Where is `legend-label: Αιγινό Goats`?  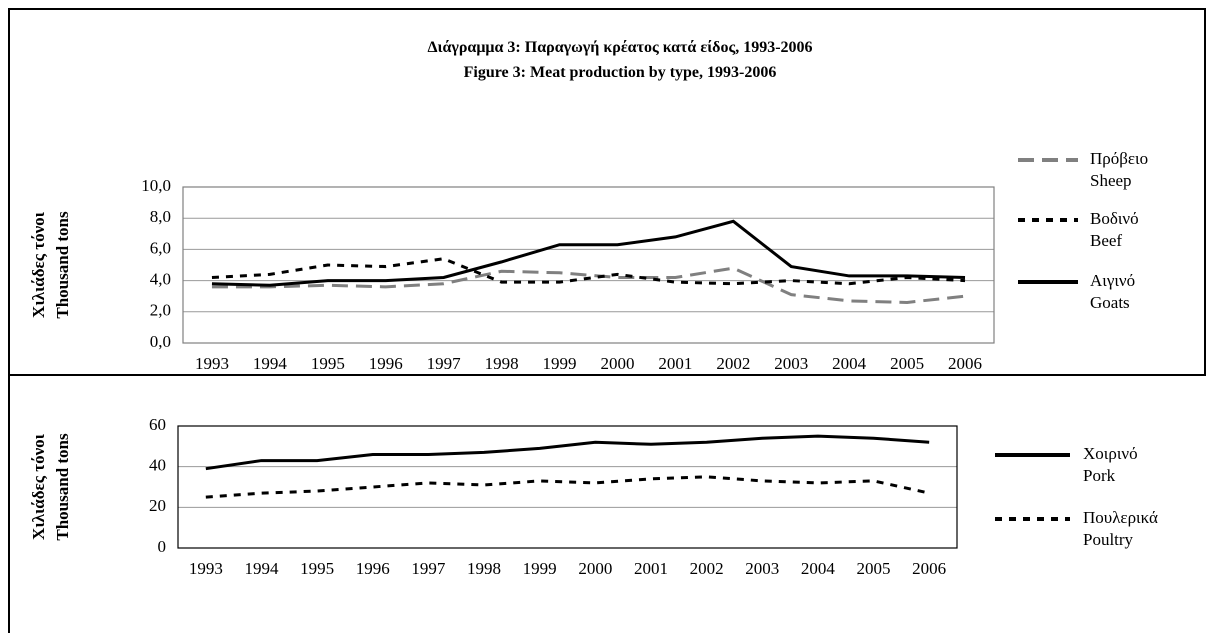 legend-label: Αιγινό Goats is located at coordinates (1112, 291).